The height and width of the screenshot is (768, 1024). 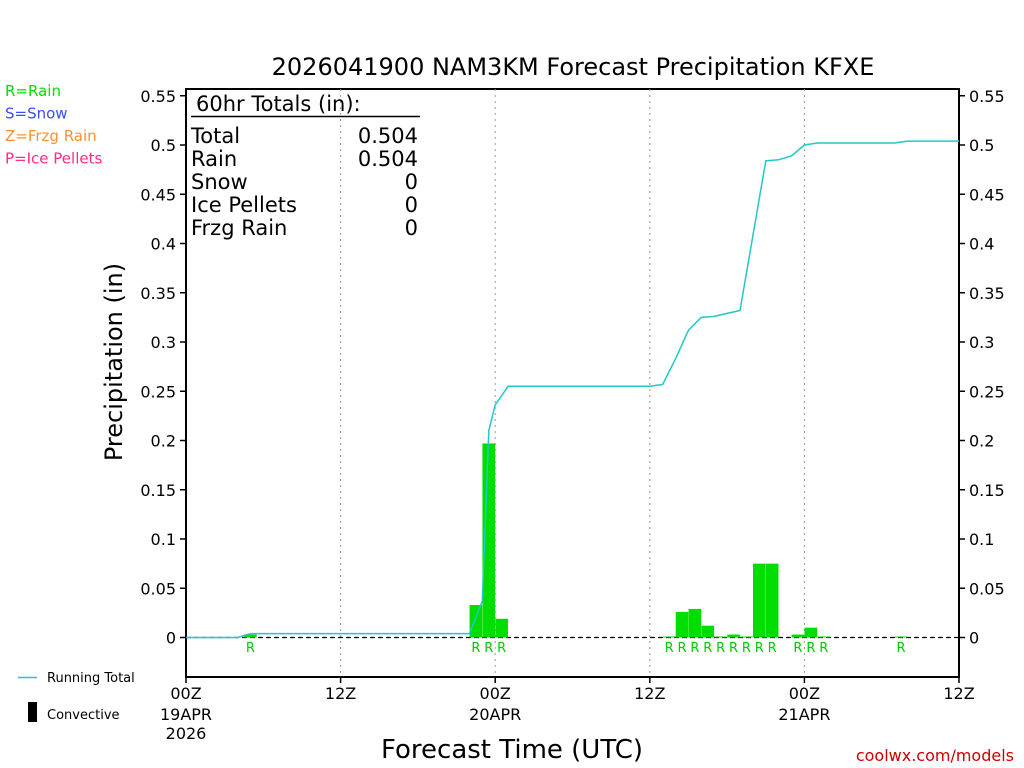 What do you see at coordinates (804, 693) in the screenshot?
I see `x-tick-label-4: 00Z` at bounding box center [804, 693].